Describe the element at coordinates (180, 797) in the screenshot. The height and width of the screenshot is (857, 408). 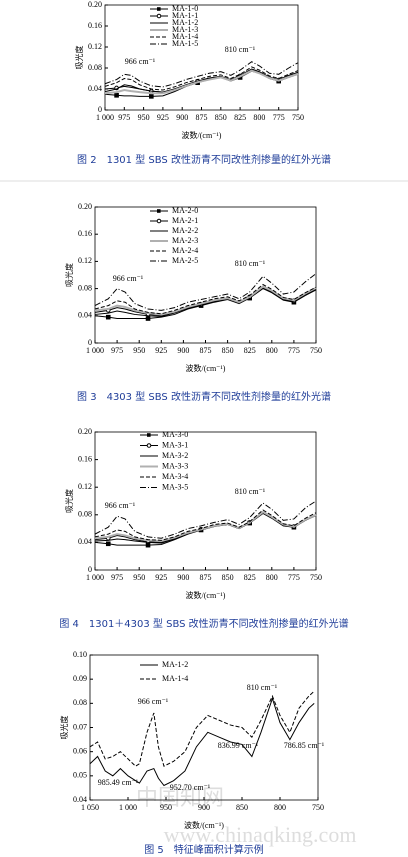
I see `watermark: 中国知网` at that location.